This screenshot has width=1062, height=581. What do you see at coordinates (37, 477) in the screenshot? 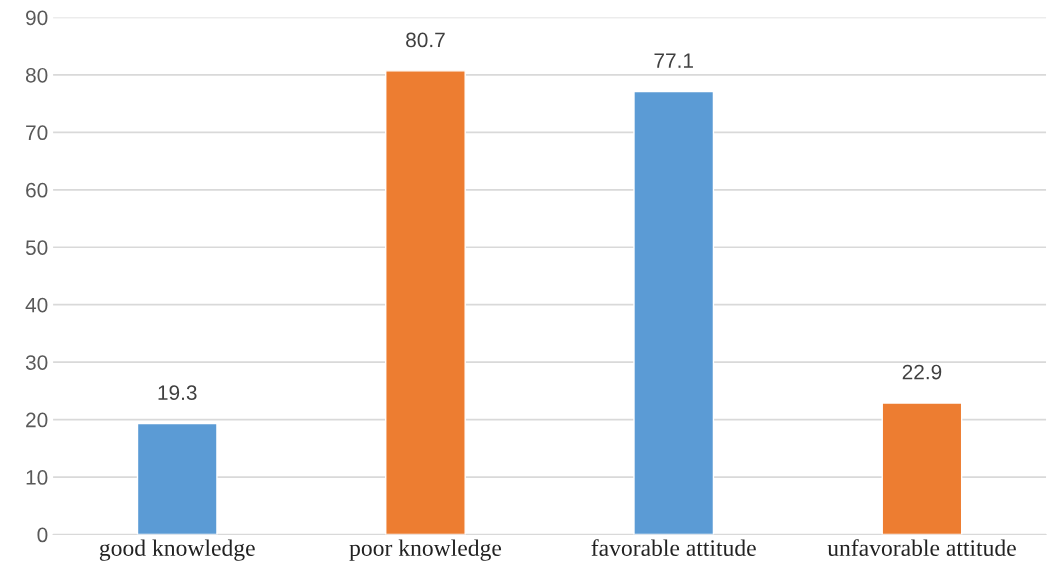
I see `y-tick-label: 10` at bounding box center [37, 477].